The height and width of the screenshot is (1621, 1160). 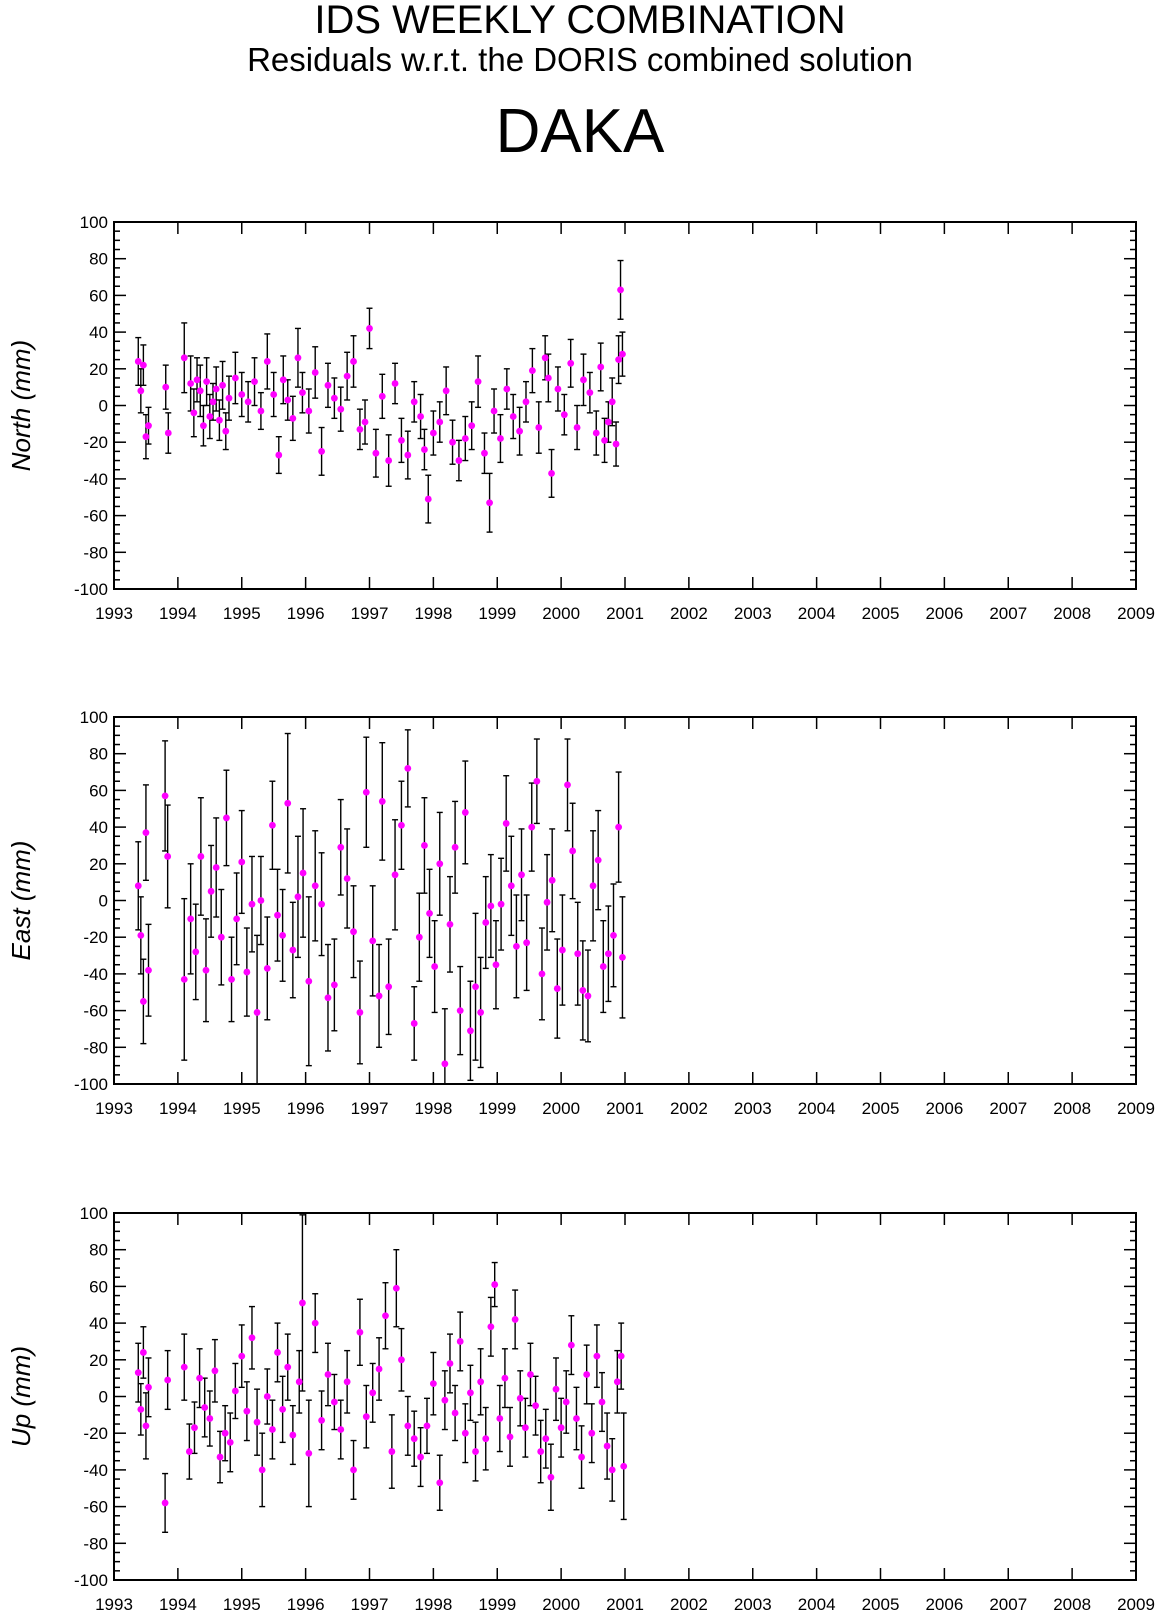 I want to click on east-xtick-label: 1997, so click(x=370, y=1108).